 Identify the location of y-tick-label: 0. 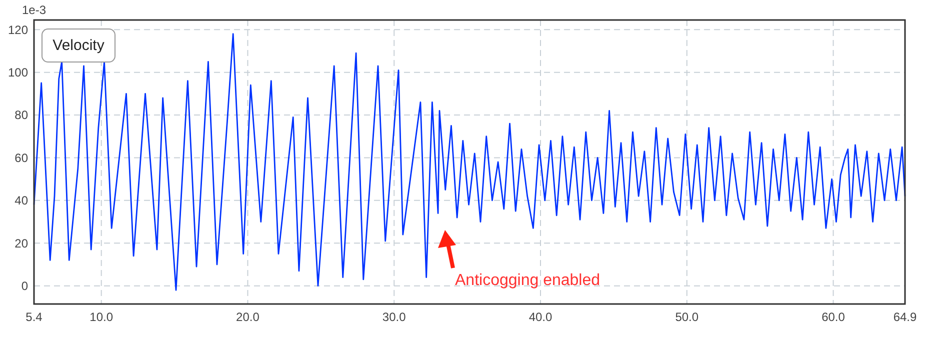
(24, 286).